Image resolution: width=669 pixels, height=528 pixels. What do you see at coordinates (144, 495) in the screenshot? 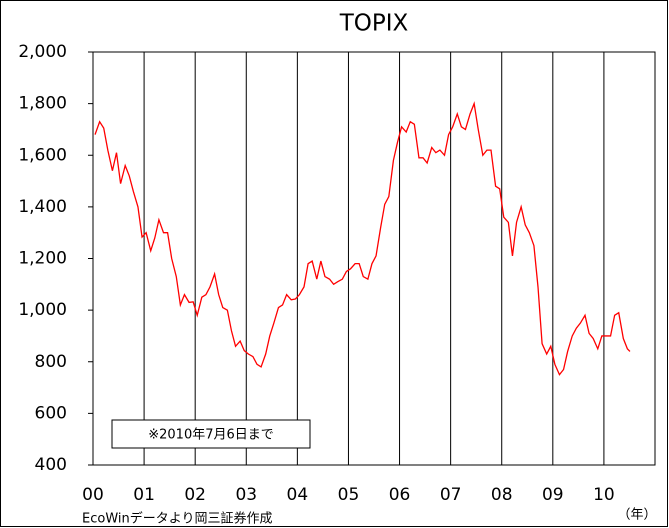
I see `x-tick-label: 01` at bounding box center [144, 495].